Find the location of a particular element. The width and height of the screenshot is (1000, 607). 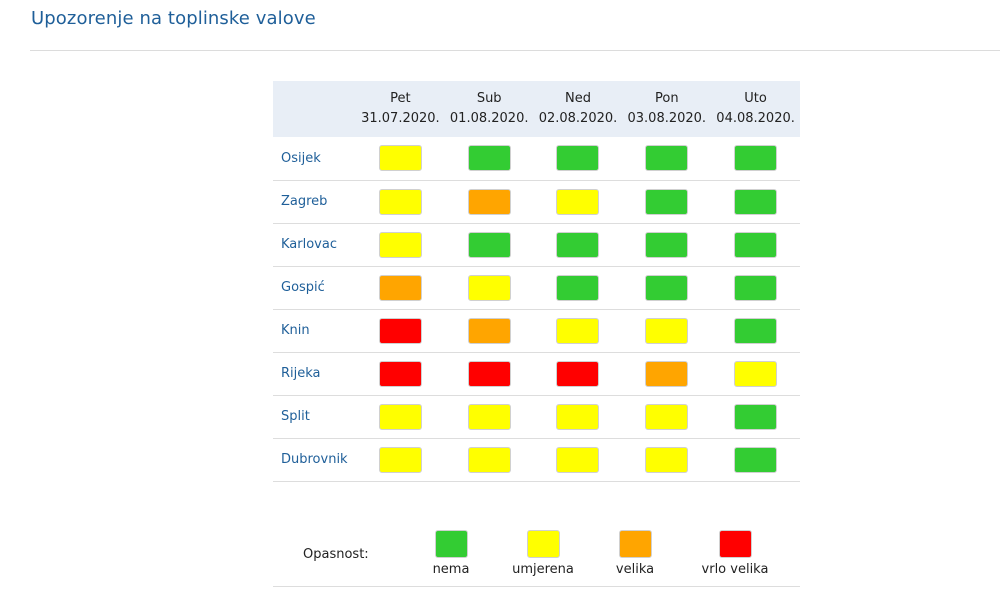

table-row: Knin is located at coordinates (536, 330).